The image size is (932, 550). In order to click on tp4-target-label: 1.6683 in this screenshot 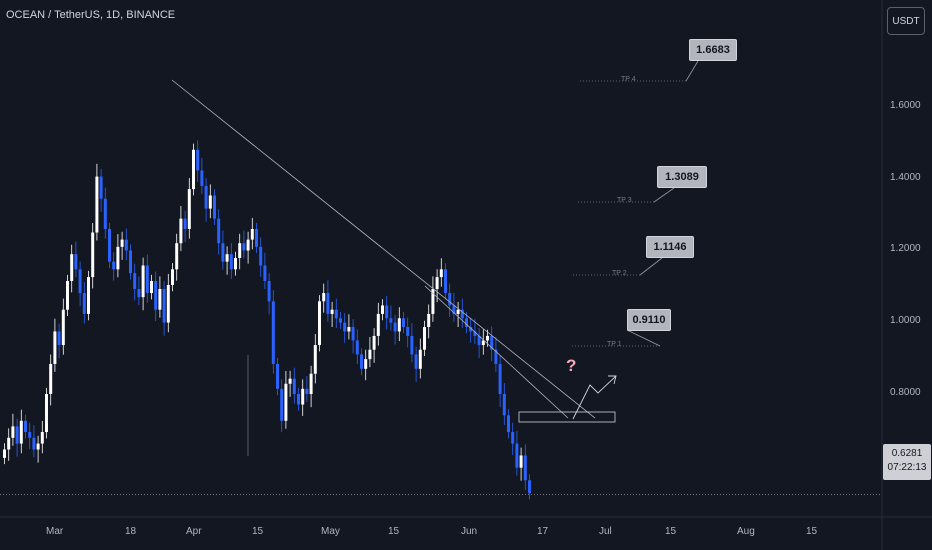, I will do `click(713, 50)`.